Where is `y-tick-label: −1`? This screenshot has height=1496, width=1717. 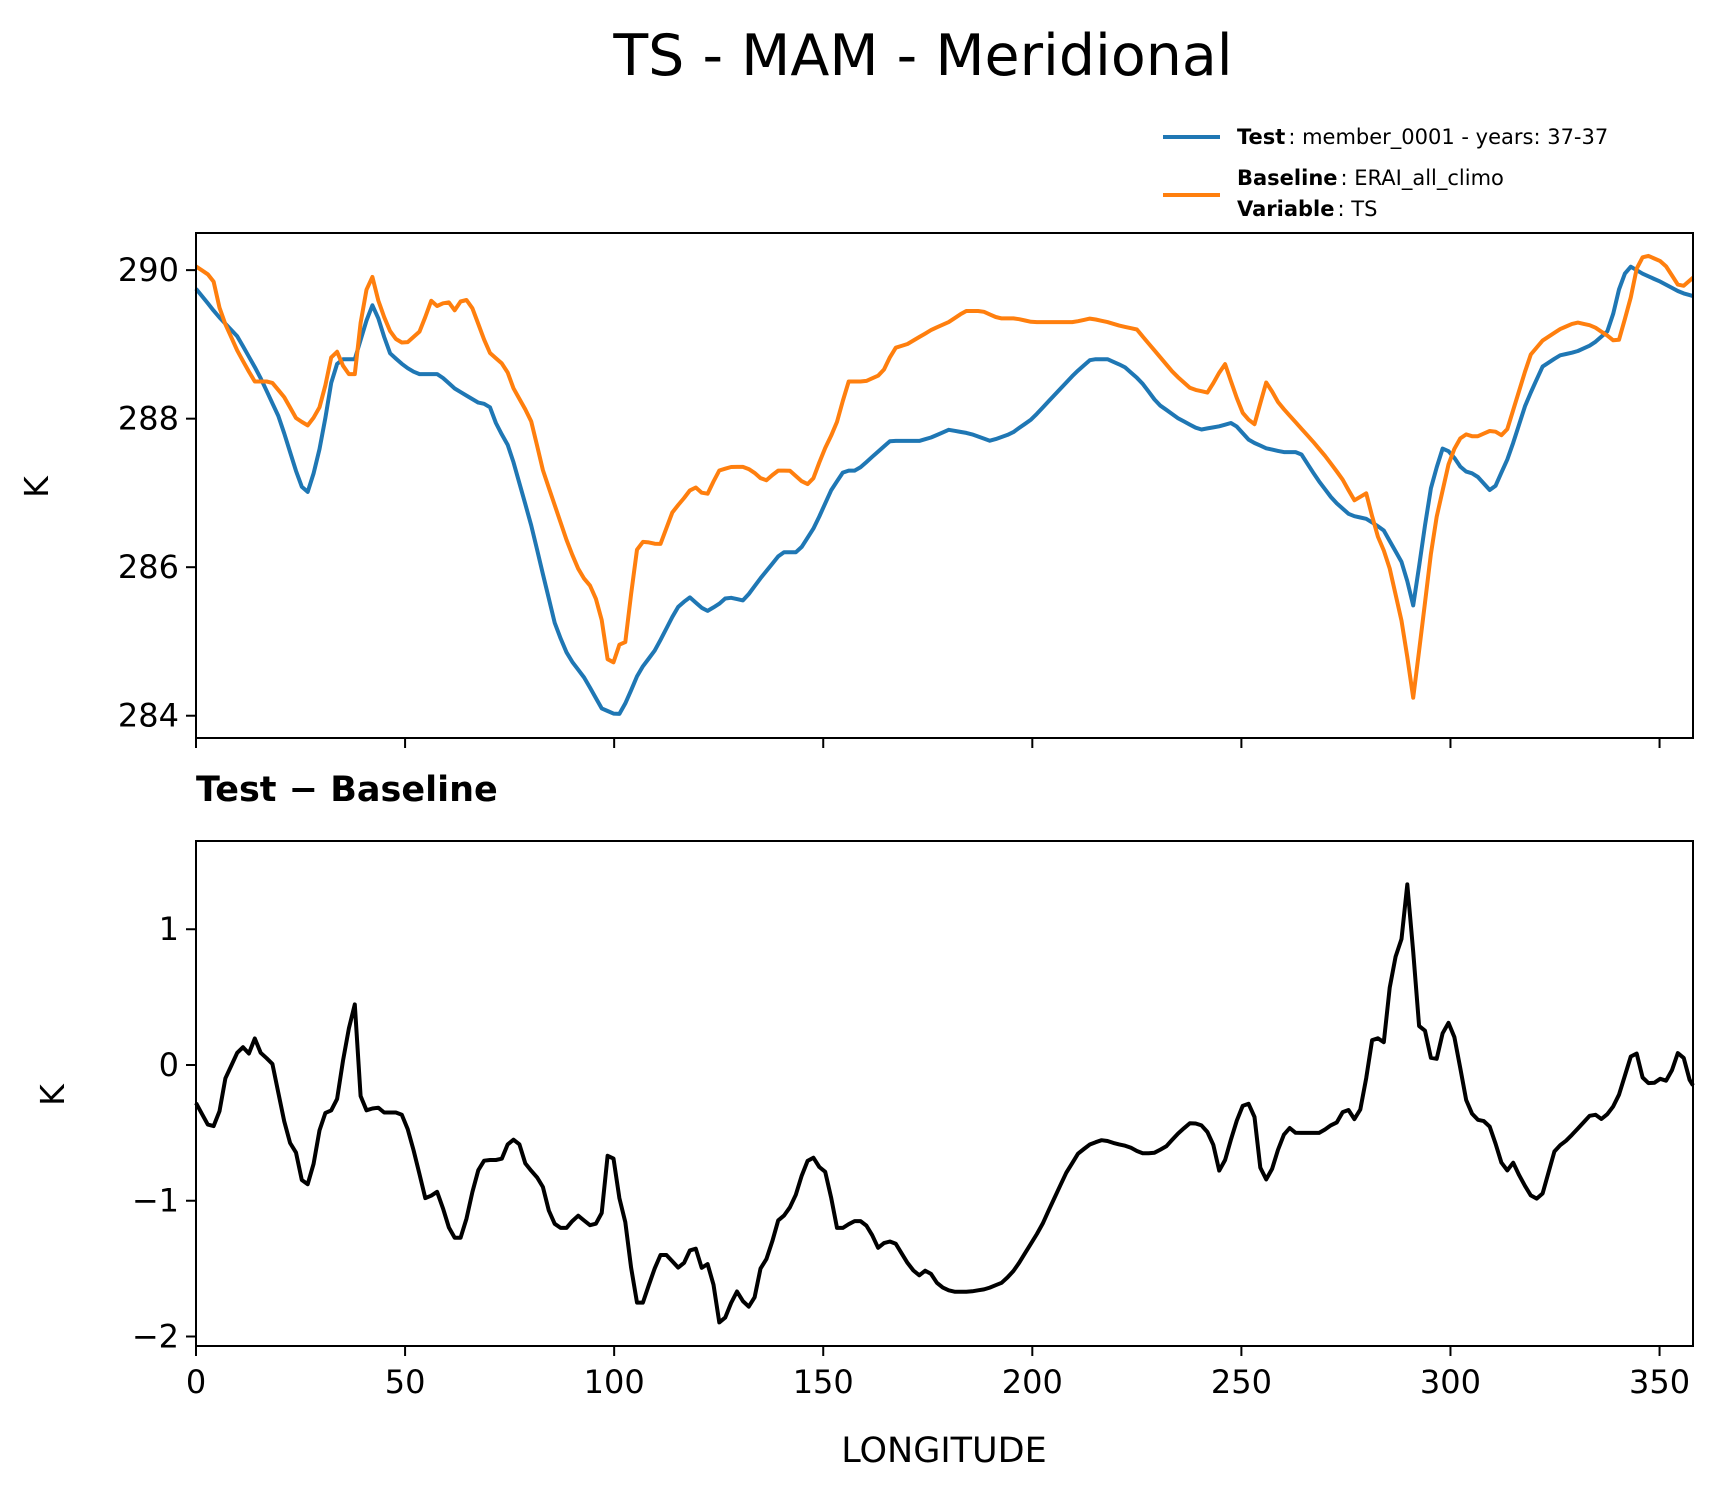
y-tick-label: −1 is located at coordinates (155, 1201).